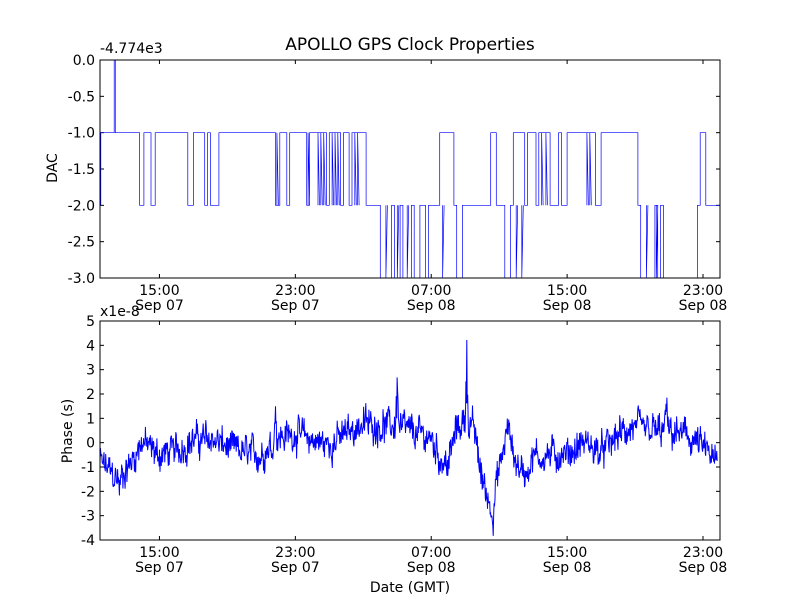 The height and width of the screenshot is (600, 800). What do you see at coordinates (90, 346) in the screenshot?
I see `phase-ytick-label: 4` at bounding box center [90, 346].